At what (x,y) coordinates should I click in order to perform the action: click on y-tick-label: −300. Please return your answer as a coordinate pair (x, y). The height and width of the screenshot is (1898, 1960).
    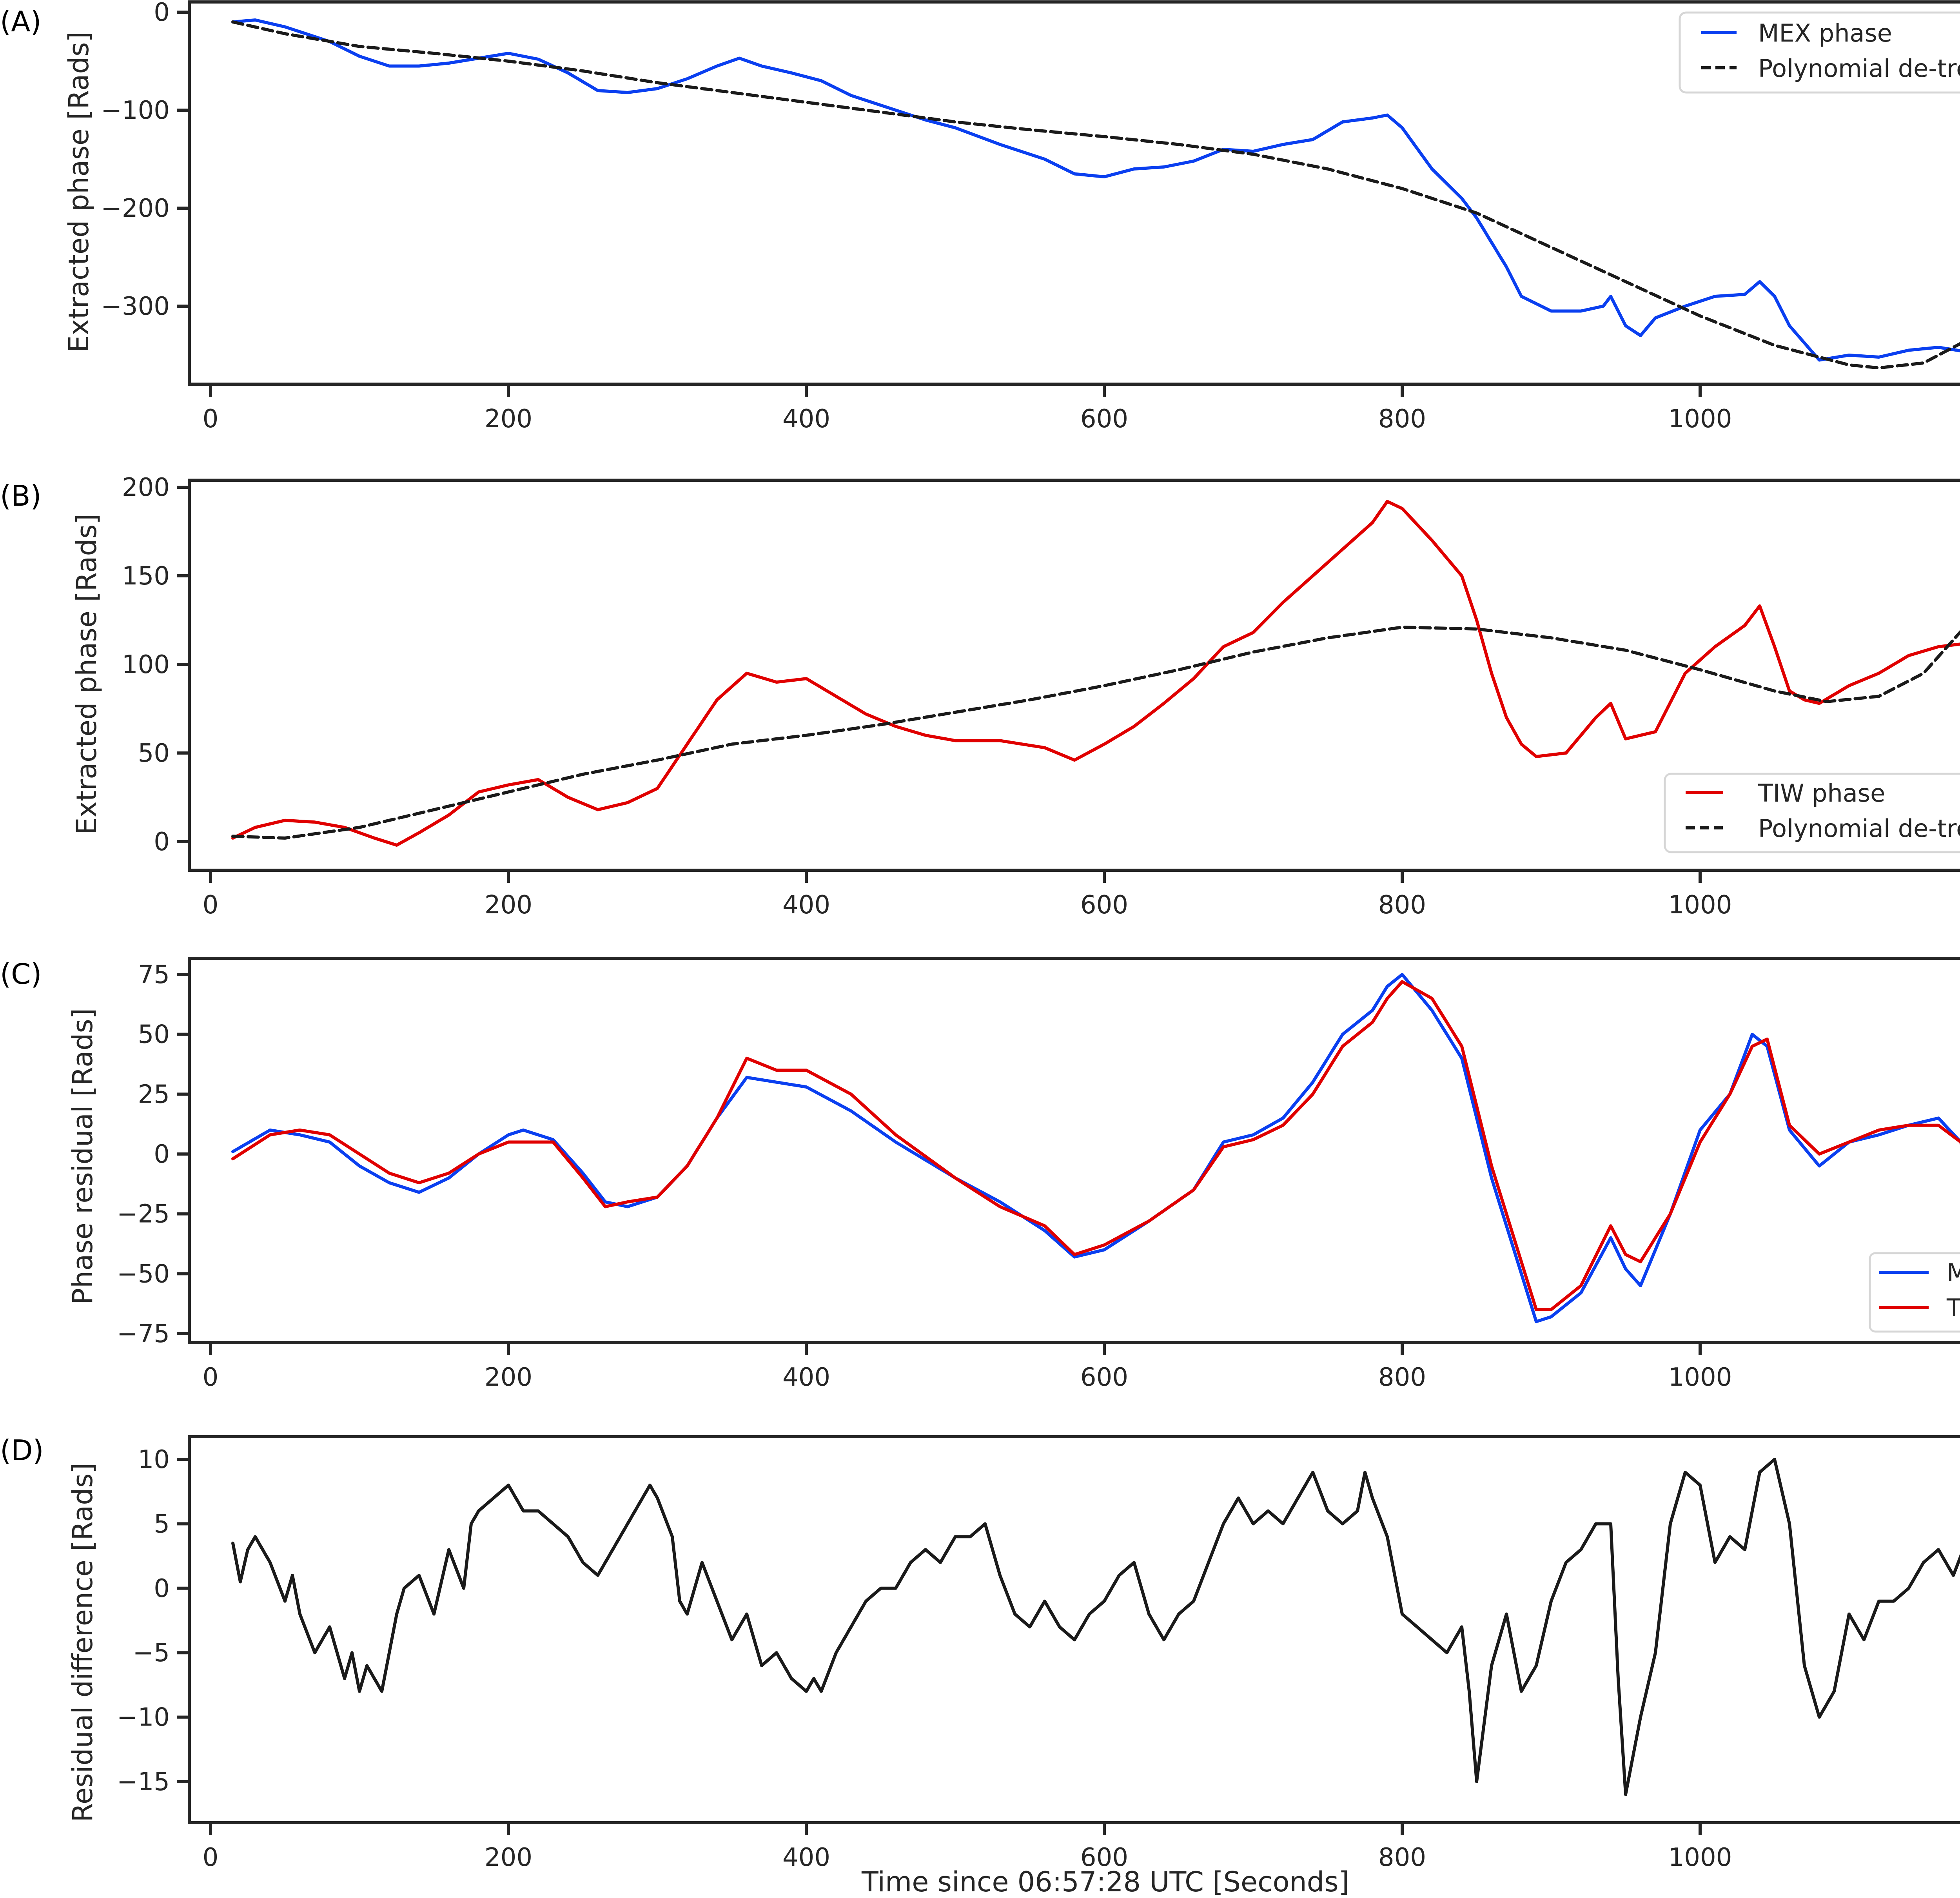
    Looking at the image, I should click on (135, 306).